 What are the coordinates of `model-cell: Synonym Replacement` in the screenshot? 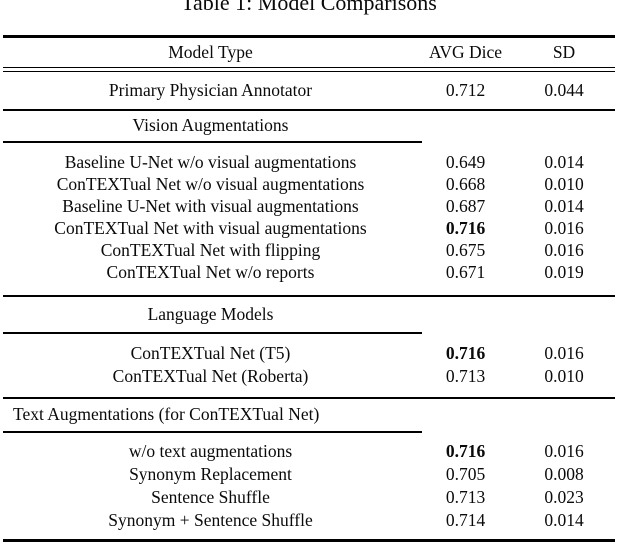 It's located at (210, 474).